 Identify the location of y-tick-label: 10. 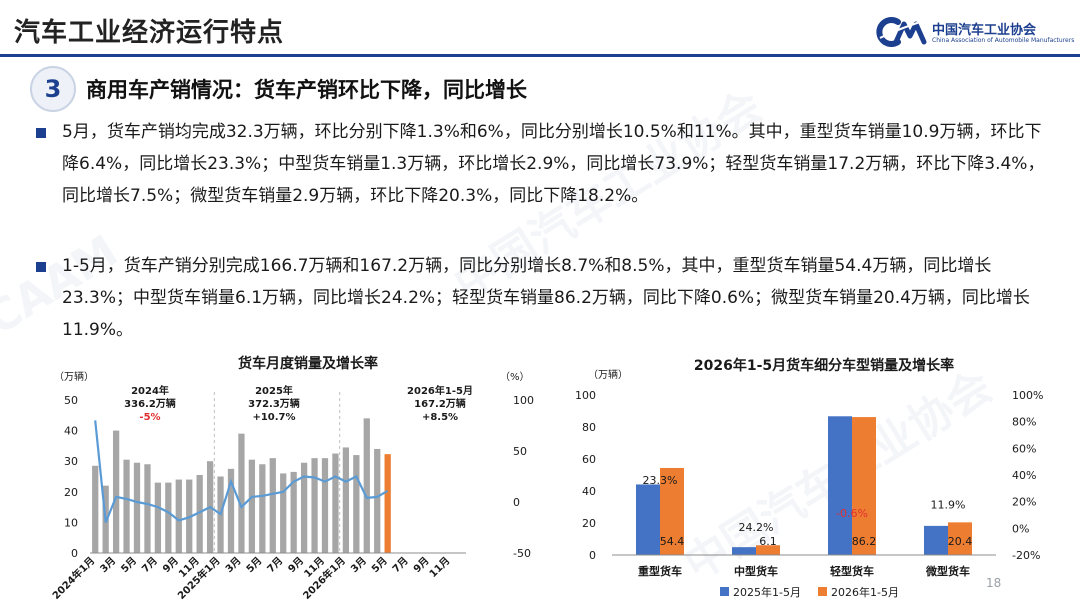
(71, 522).